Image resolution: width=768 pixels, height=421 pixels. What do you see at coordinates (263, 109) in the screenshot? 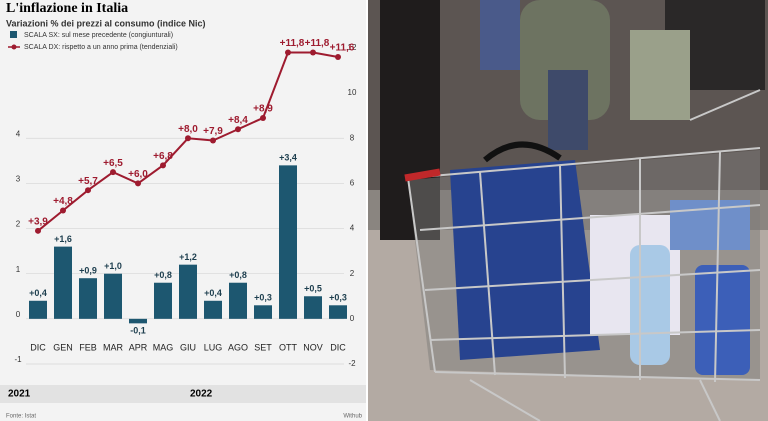
I see `line-value-label: +8,9` at bounding box center [263, 109].